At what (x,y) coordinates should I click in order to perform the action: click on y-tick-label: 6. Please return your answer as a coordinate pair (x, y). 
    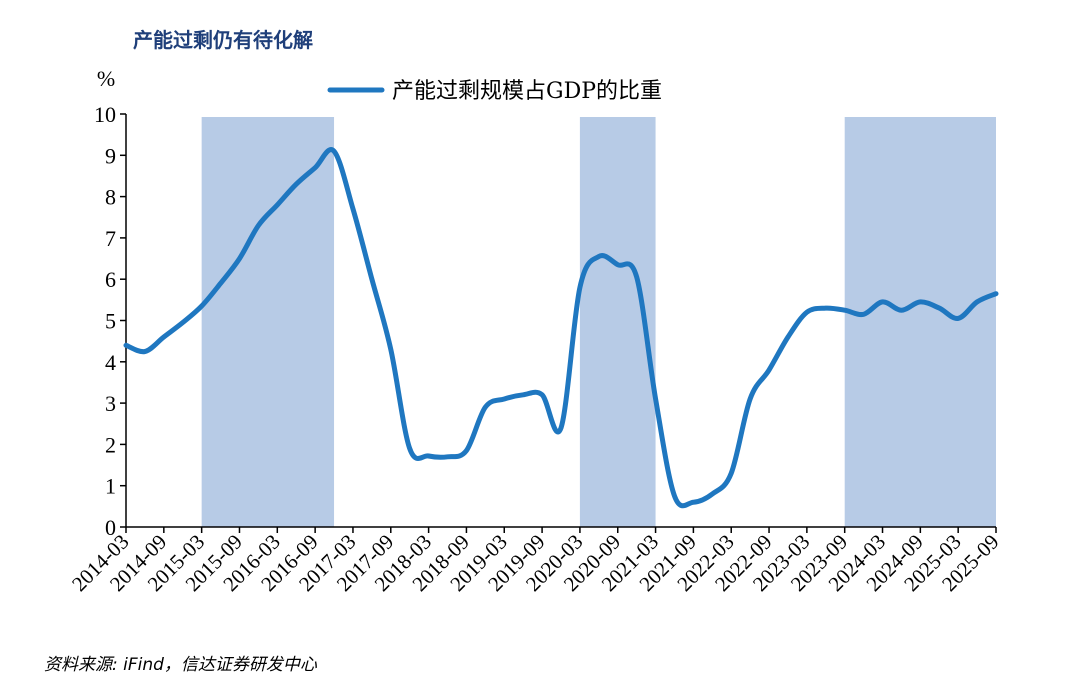
    Looking at the image, I should click on (110, 279).